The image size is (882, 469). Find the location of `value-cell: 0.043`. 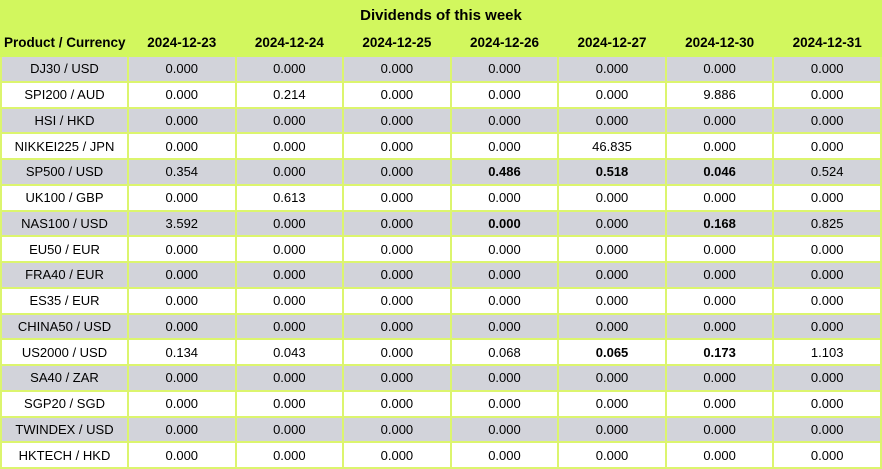

value-cell: 0.043 is located at coordinates (289, 352).